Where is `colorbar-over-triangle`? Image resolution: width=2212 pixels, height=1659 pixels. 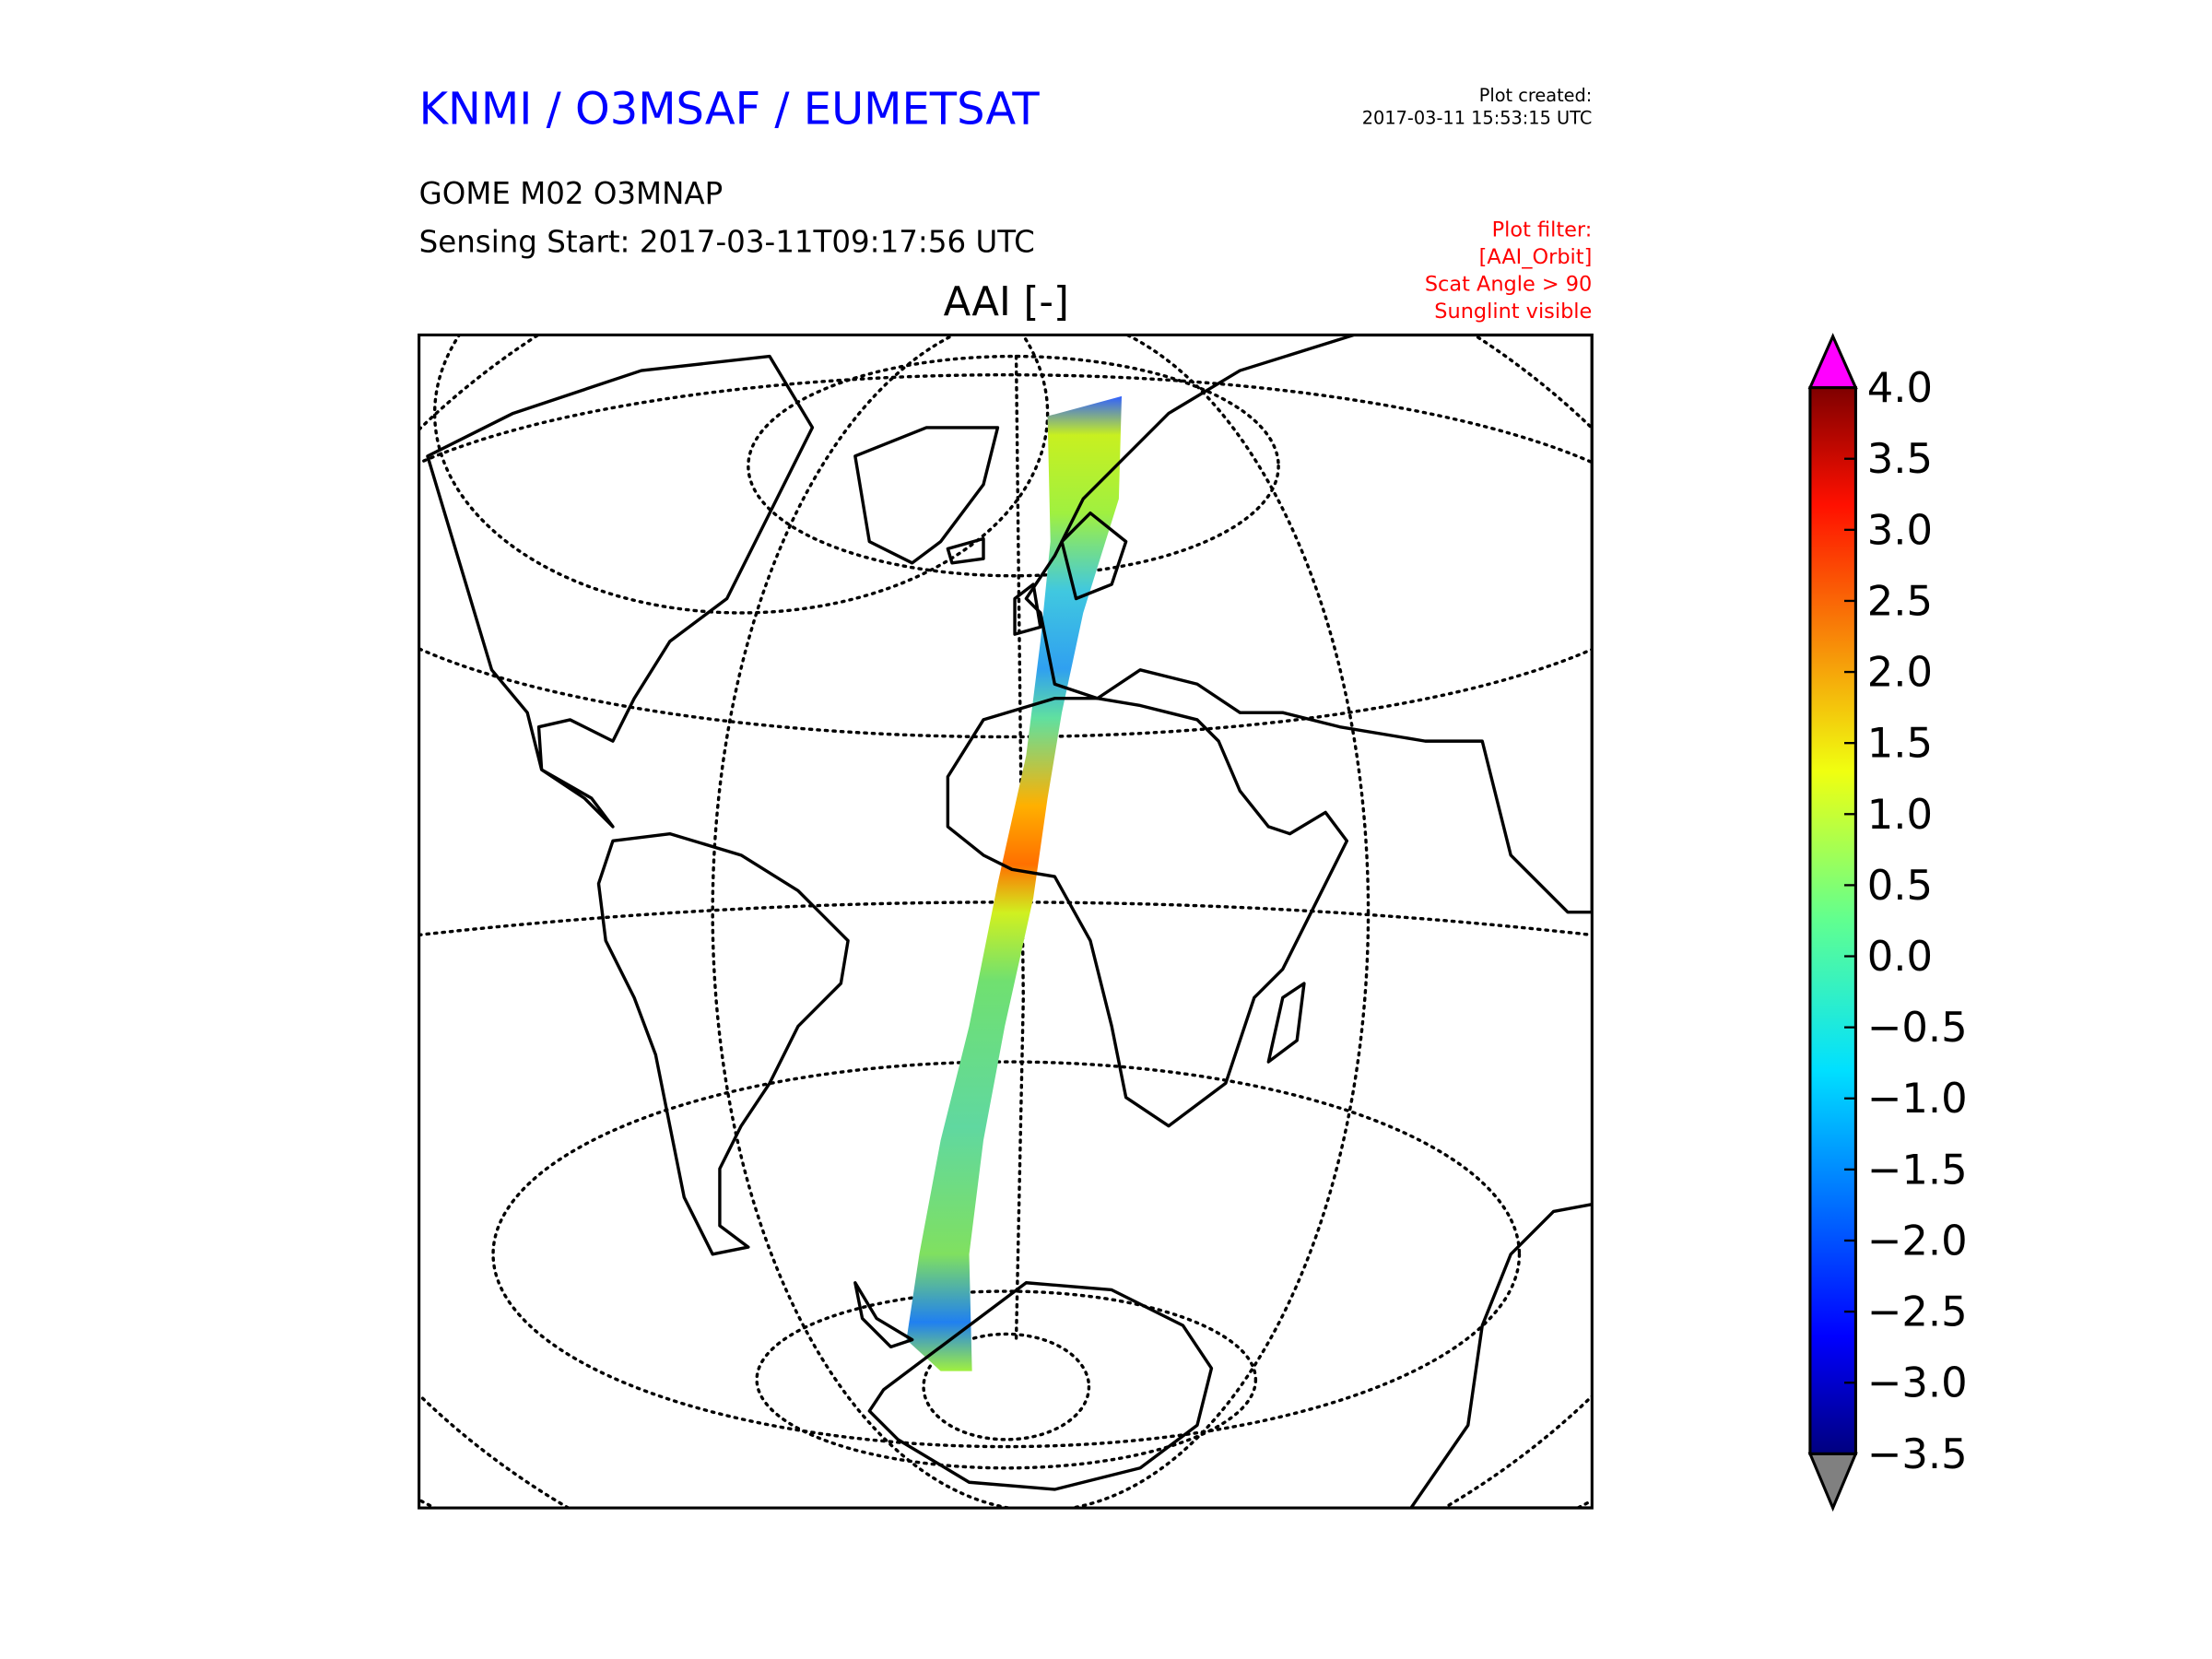
colorbar-over-triangle is located at coordinates (1832, 361).